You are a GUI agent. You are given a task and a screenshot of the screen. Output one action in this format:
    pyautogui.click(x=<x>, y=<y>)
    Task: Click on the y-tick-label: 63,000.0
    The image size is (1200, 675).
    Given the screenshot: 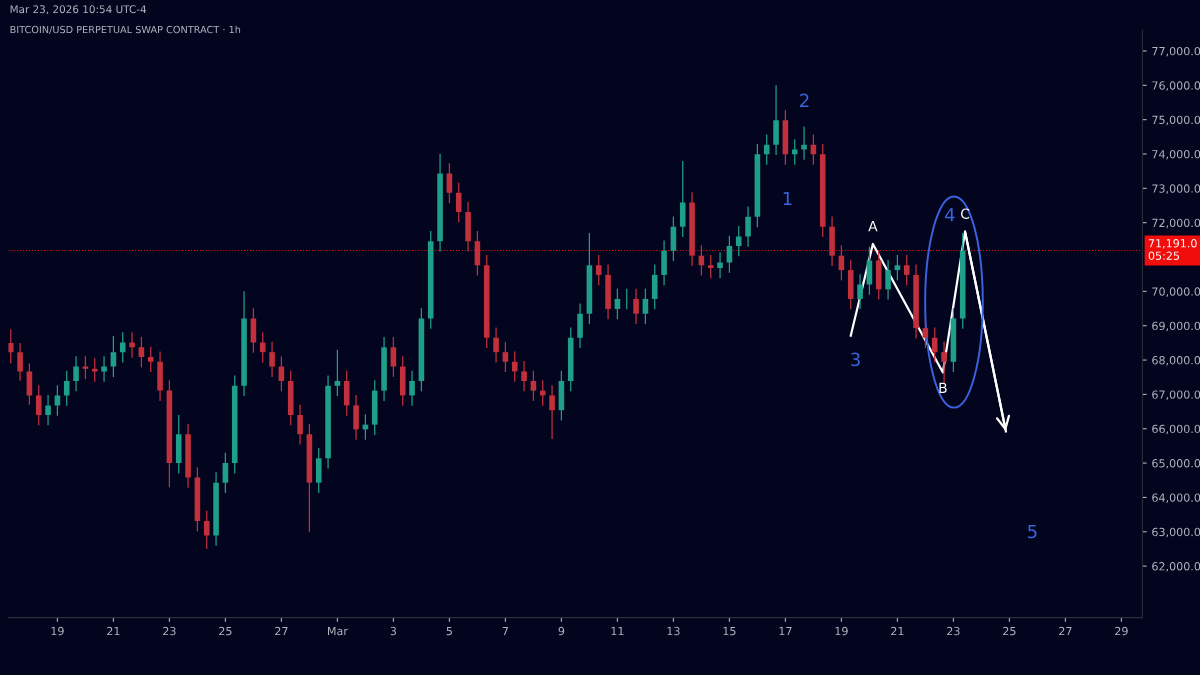 What is the action you would take?
    pyautogui.click(x=1176, y=532)
    